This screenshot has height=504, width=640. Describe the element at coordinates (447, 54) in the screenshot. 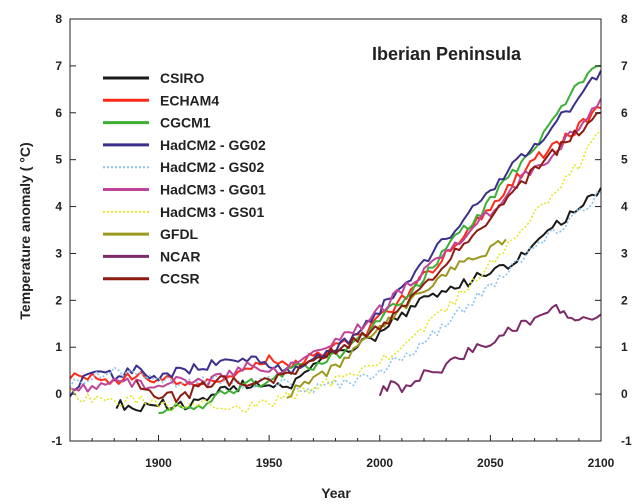

I see `chart-title: Iberian Peninsula` at that location.